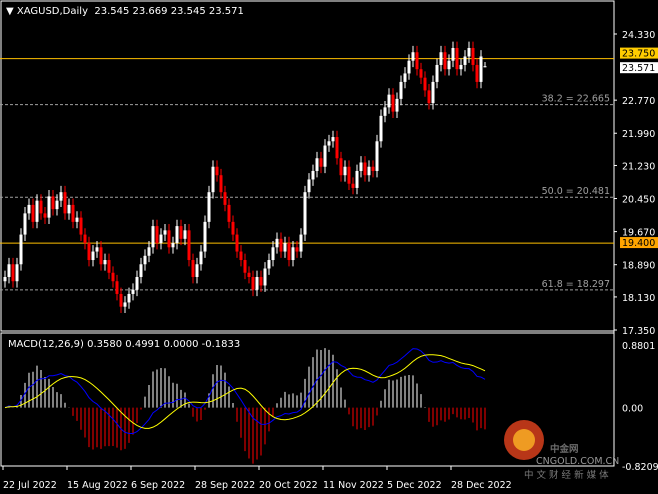  Describe the element at coordinates (577, 461) in the screenshot. I see `watermark-domain: CNGOLD.COM.CN` at that location.